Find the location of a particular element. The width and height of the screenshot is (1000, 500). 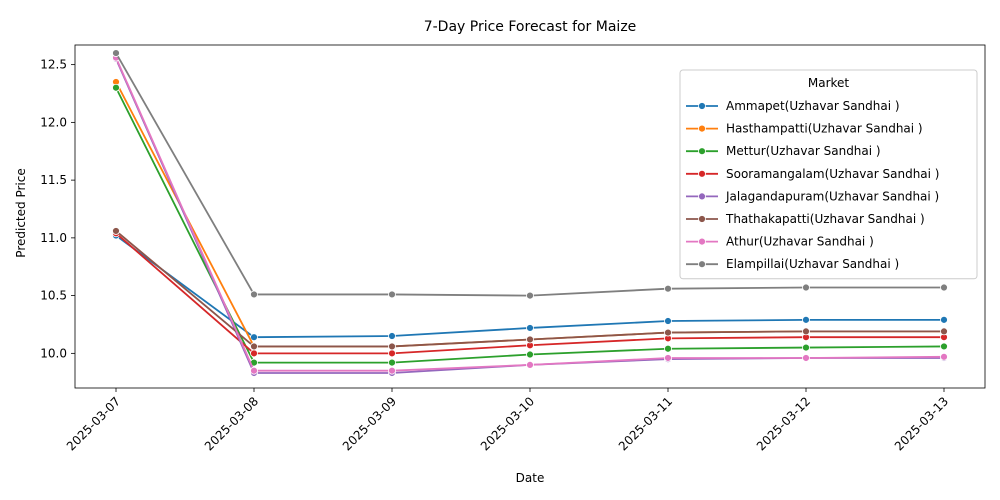

x-axis-label: Date is located at coordinates (530, 478).